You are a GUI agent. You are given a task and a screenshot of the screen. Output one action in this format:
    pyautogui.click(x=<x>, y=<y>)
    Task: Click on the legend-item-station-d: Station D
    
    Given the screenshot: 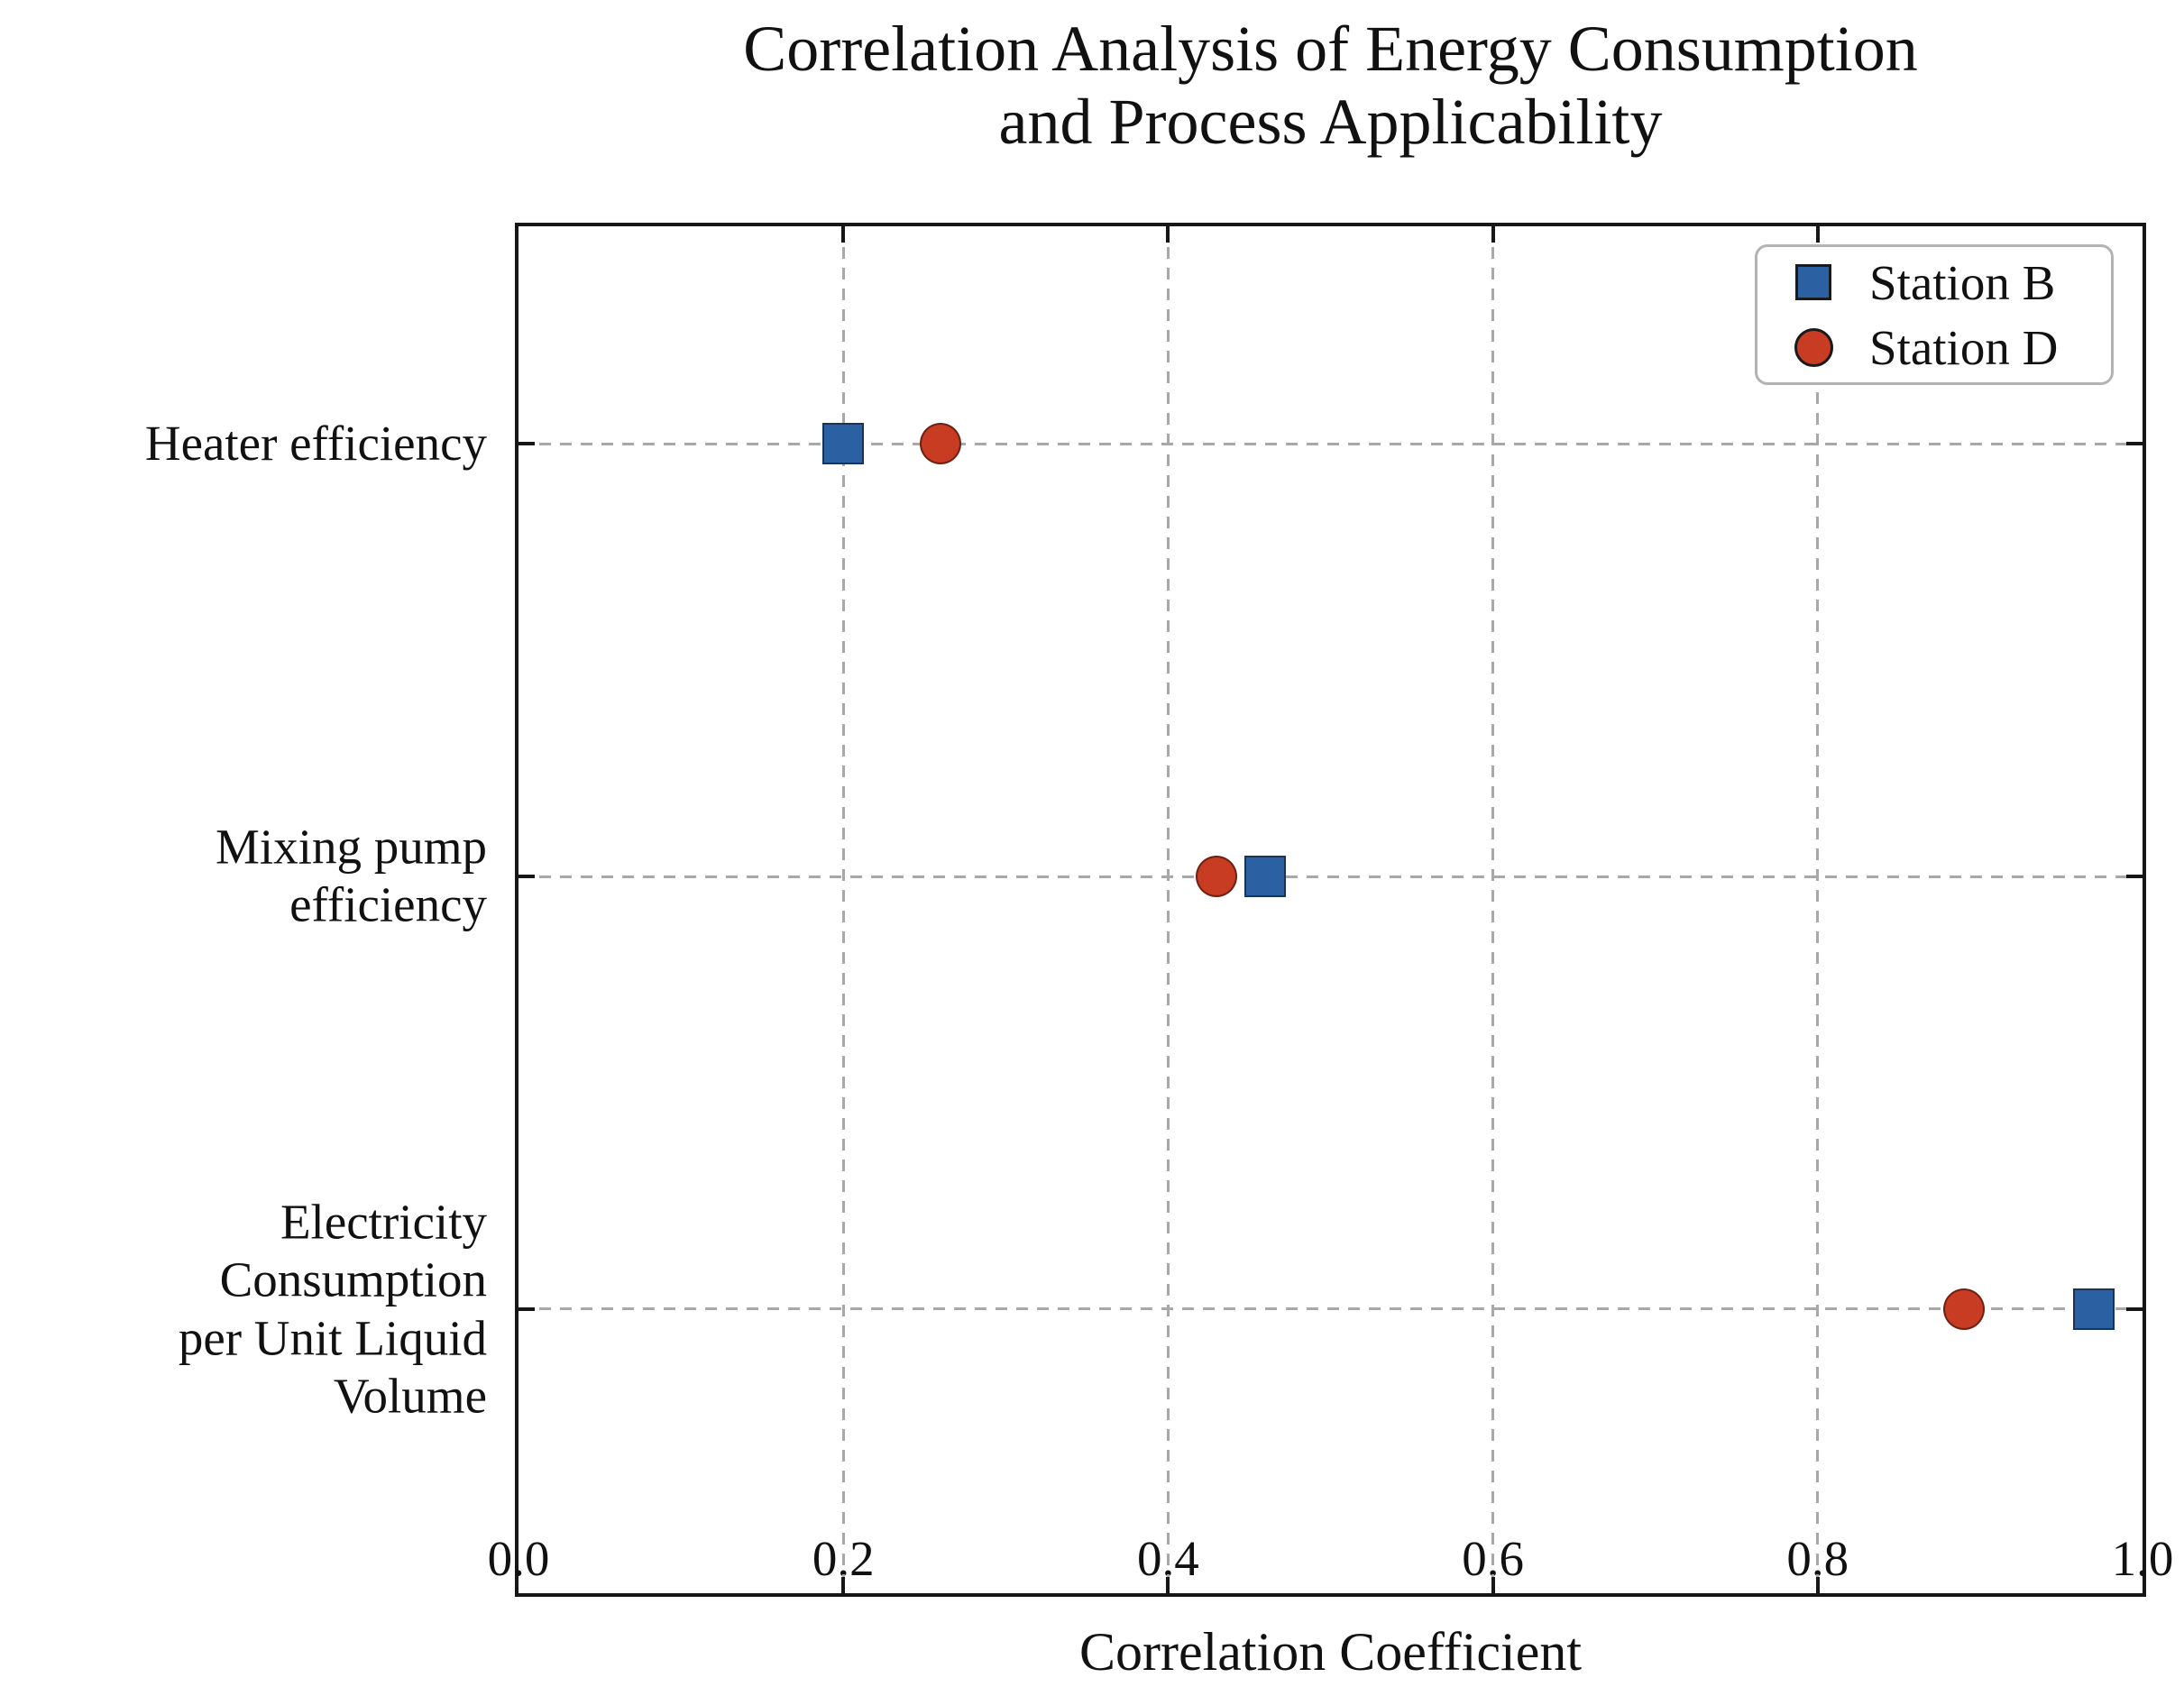 What is the action you would take?
    pyautogui.click(x=1934, y=347)
    